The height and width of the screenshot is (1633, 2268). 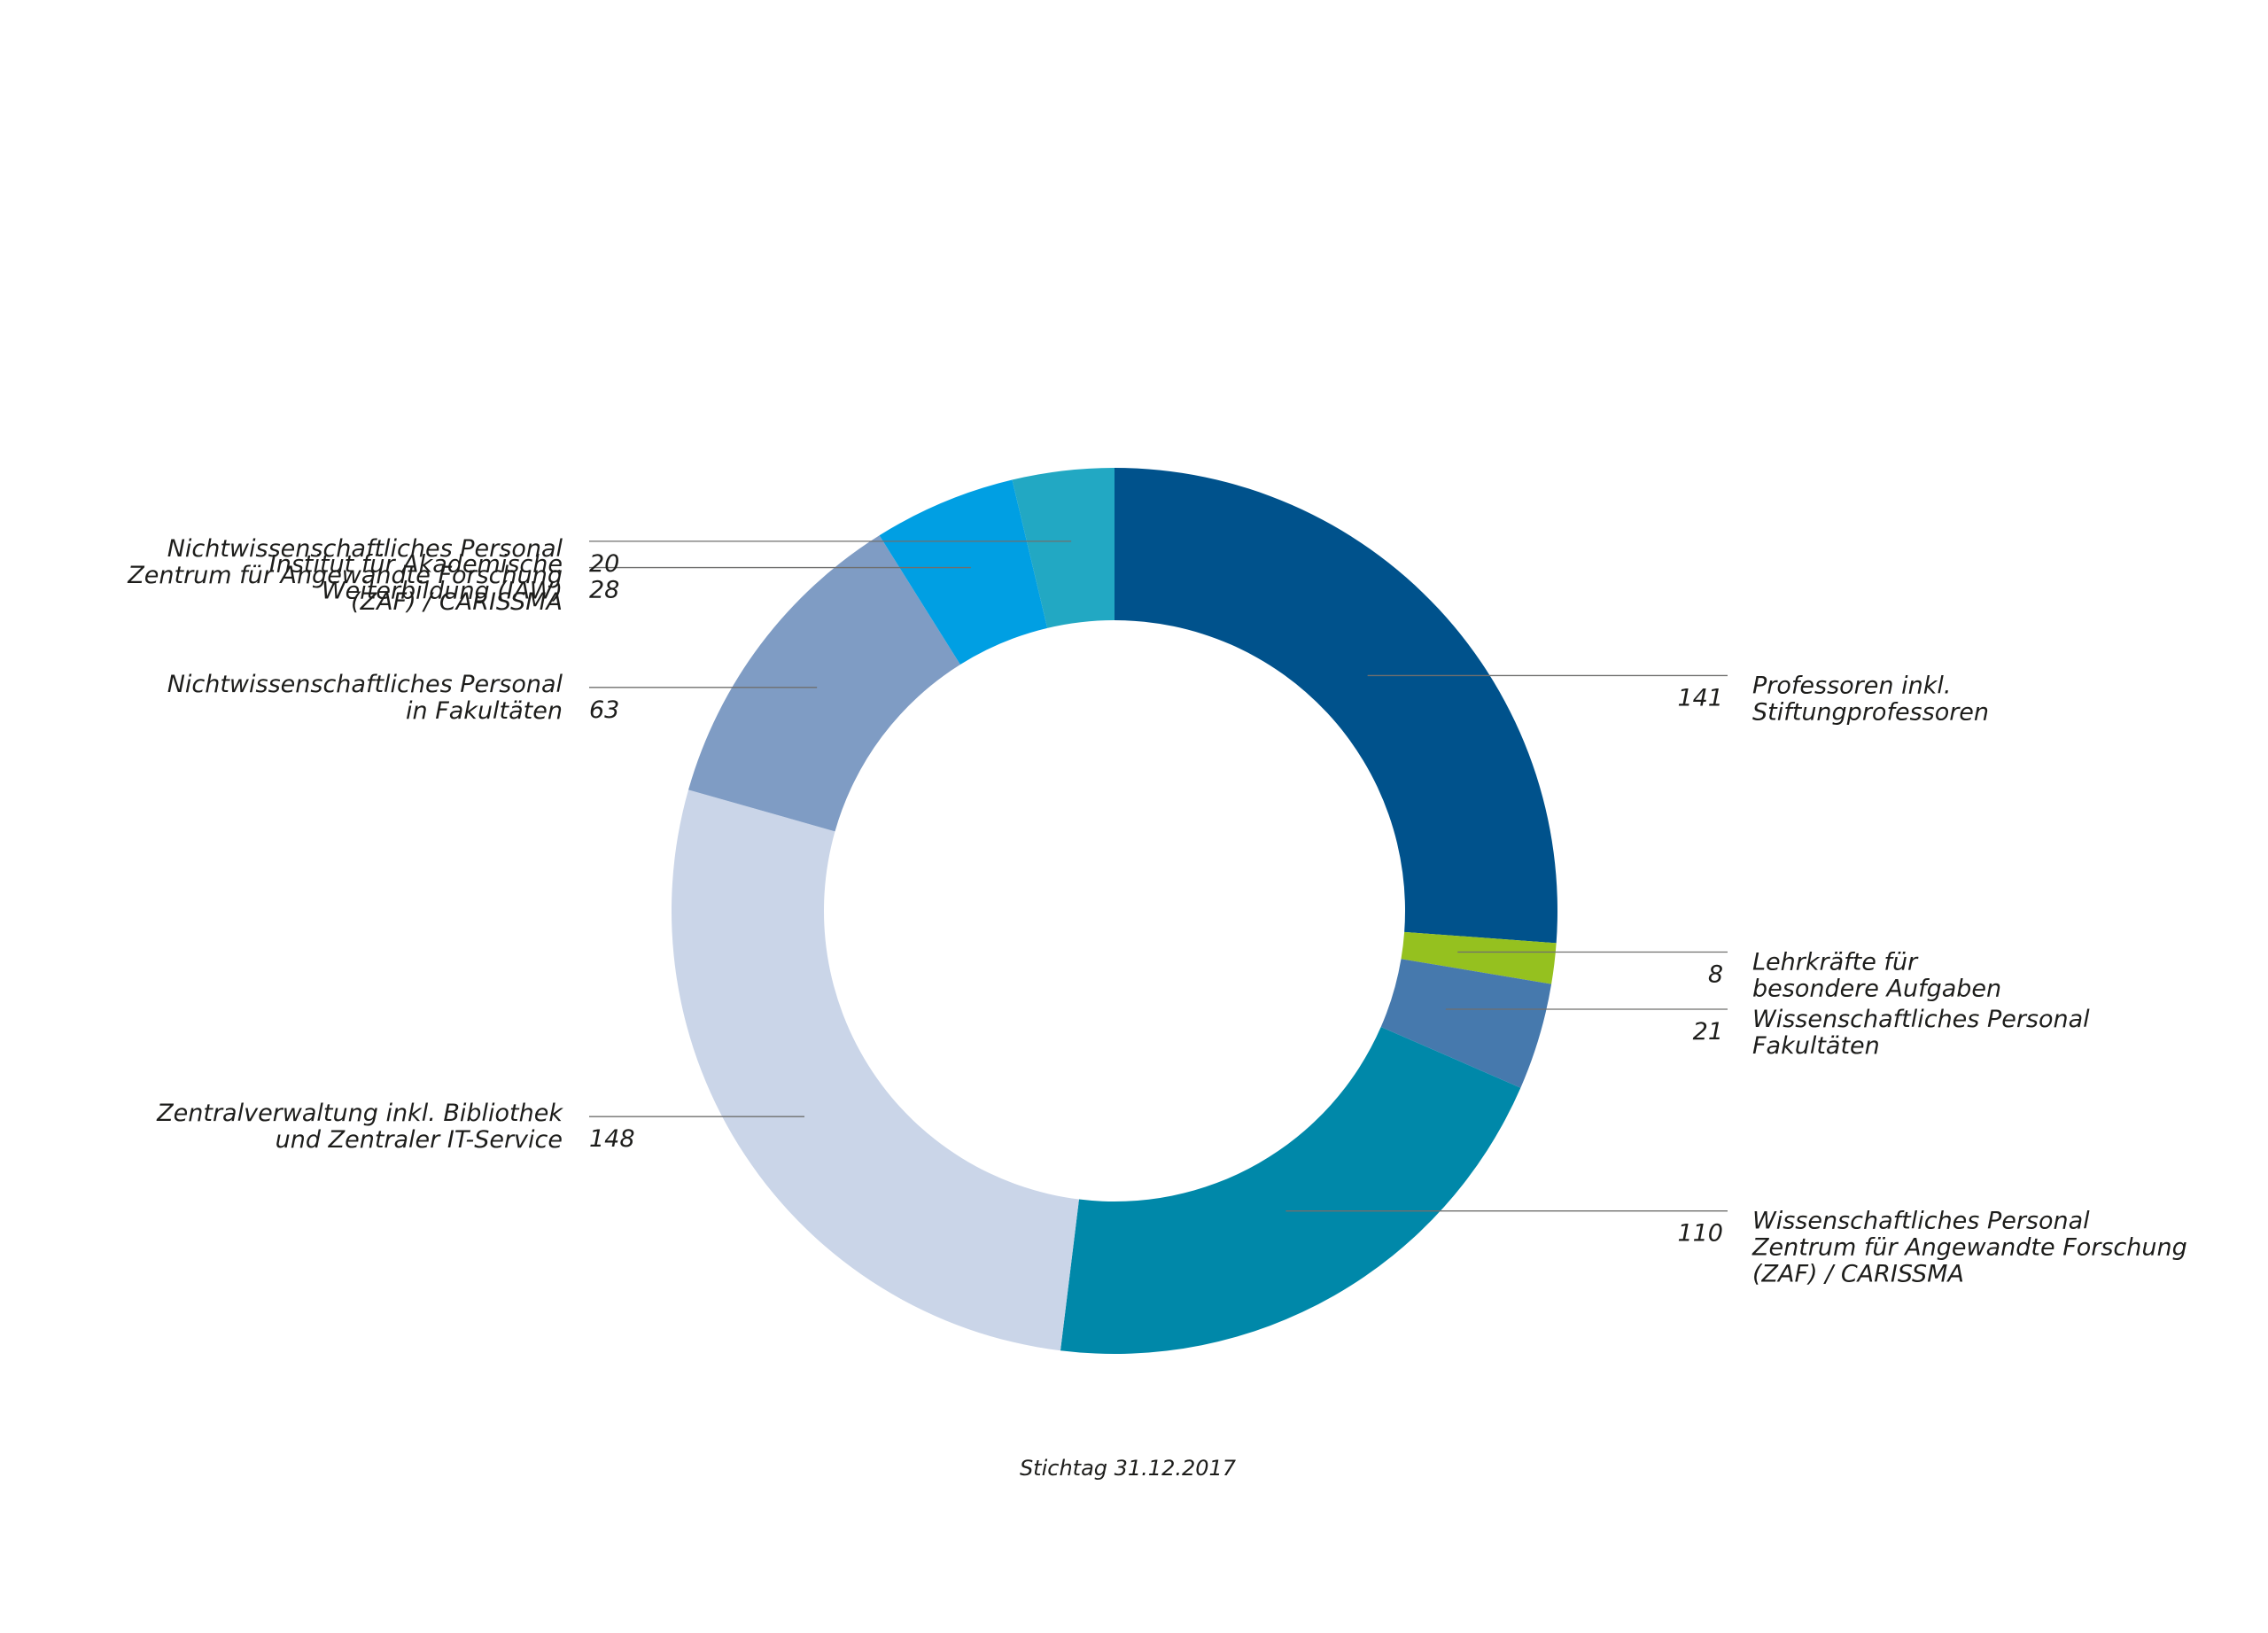 What do you see at coordinates (484, 711) in the screenshot?
I see `category-label-line: in Fakultäten` at bounding box center [484, 711].